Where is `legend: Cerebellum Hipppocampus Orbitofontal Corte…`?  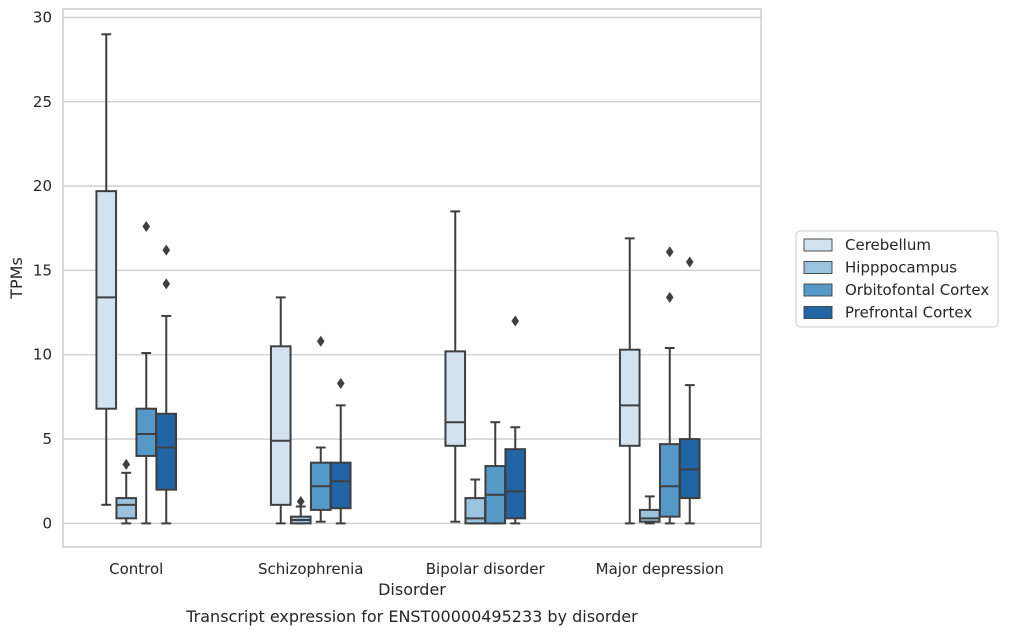
legend: Cerebellum Hipppocampus Orbitofontal Corte… is located at coordinates (897, 279).